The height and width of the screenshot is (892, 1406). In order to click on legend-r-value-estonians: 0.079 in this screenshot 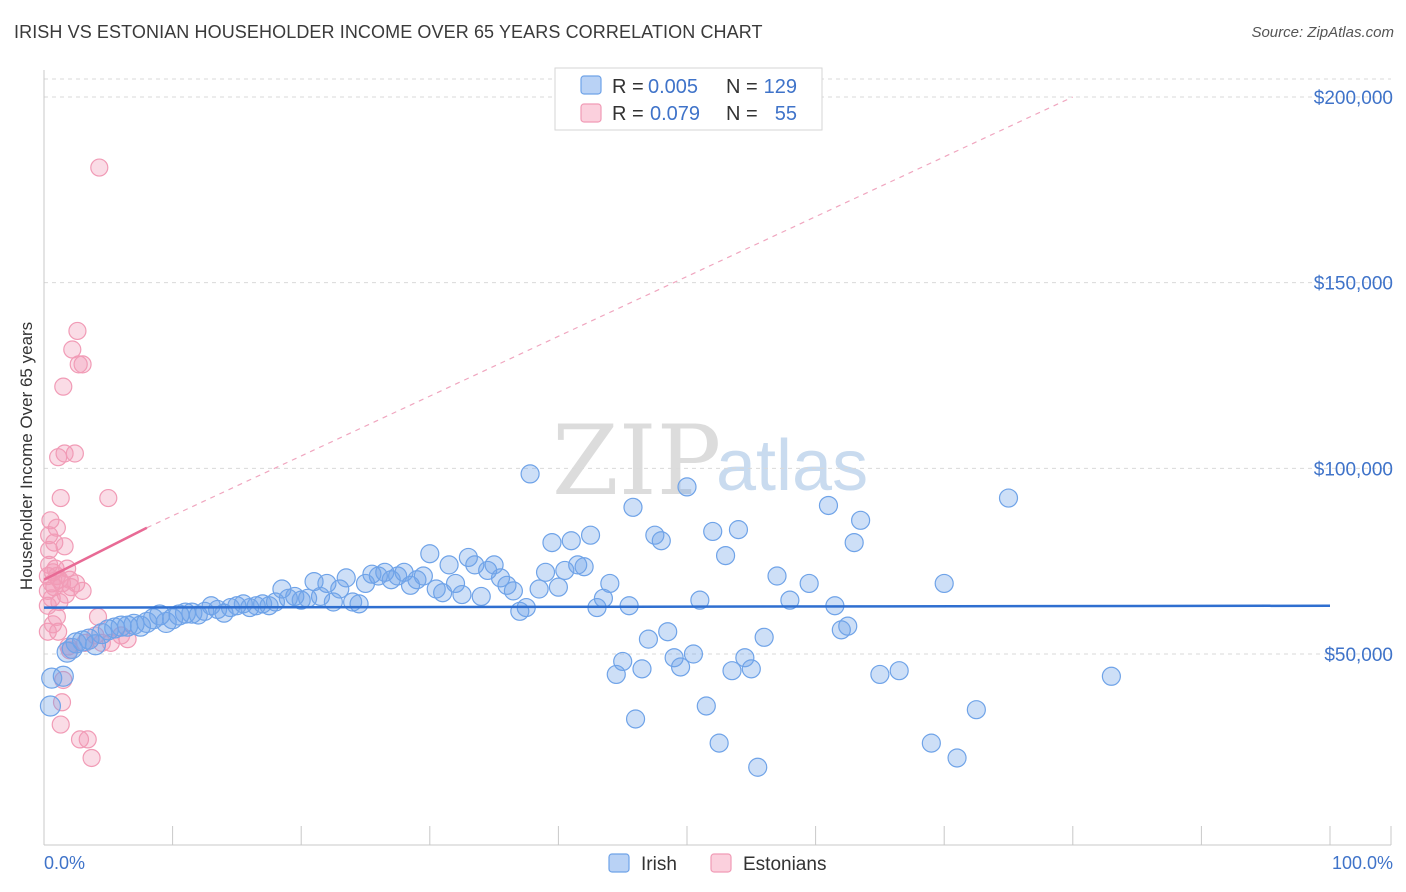, I will do `click(675, 114)`.